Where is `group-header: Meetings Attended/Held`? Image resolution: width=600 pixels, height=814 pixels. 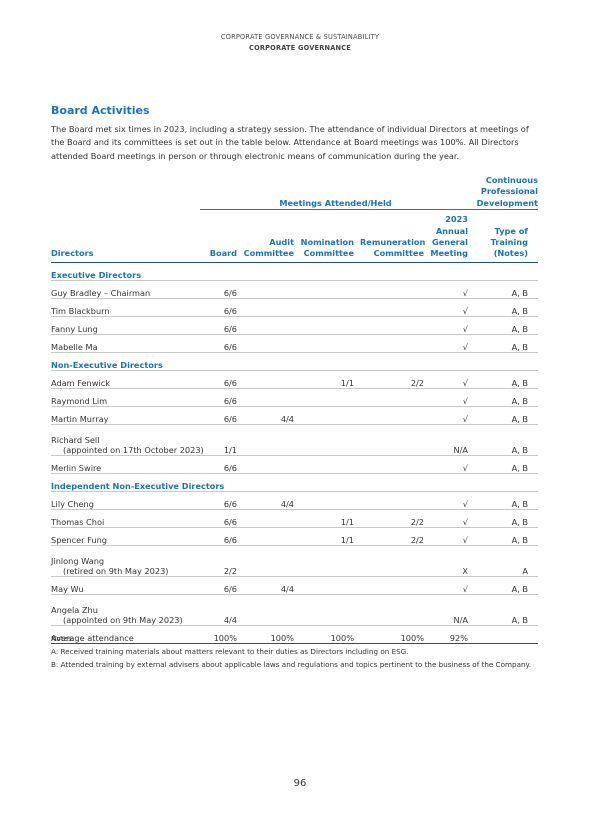 group-header: Meetings Attended/Held is located at coordinates (335, 193).